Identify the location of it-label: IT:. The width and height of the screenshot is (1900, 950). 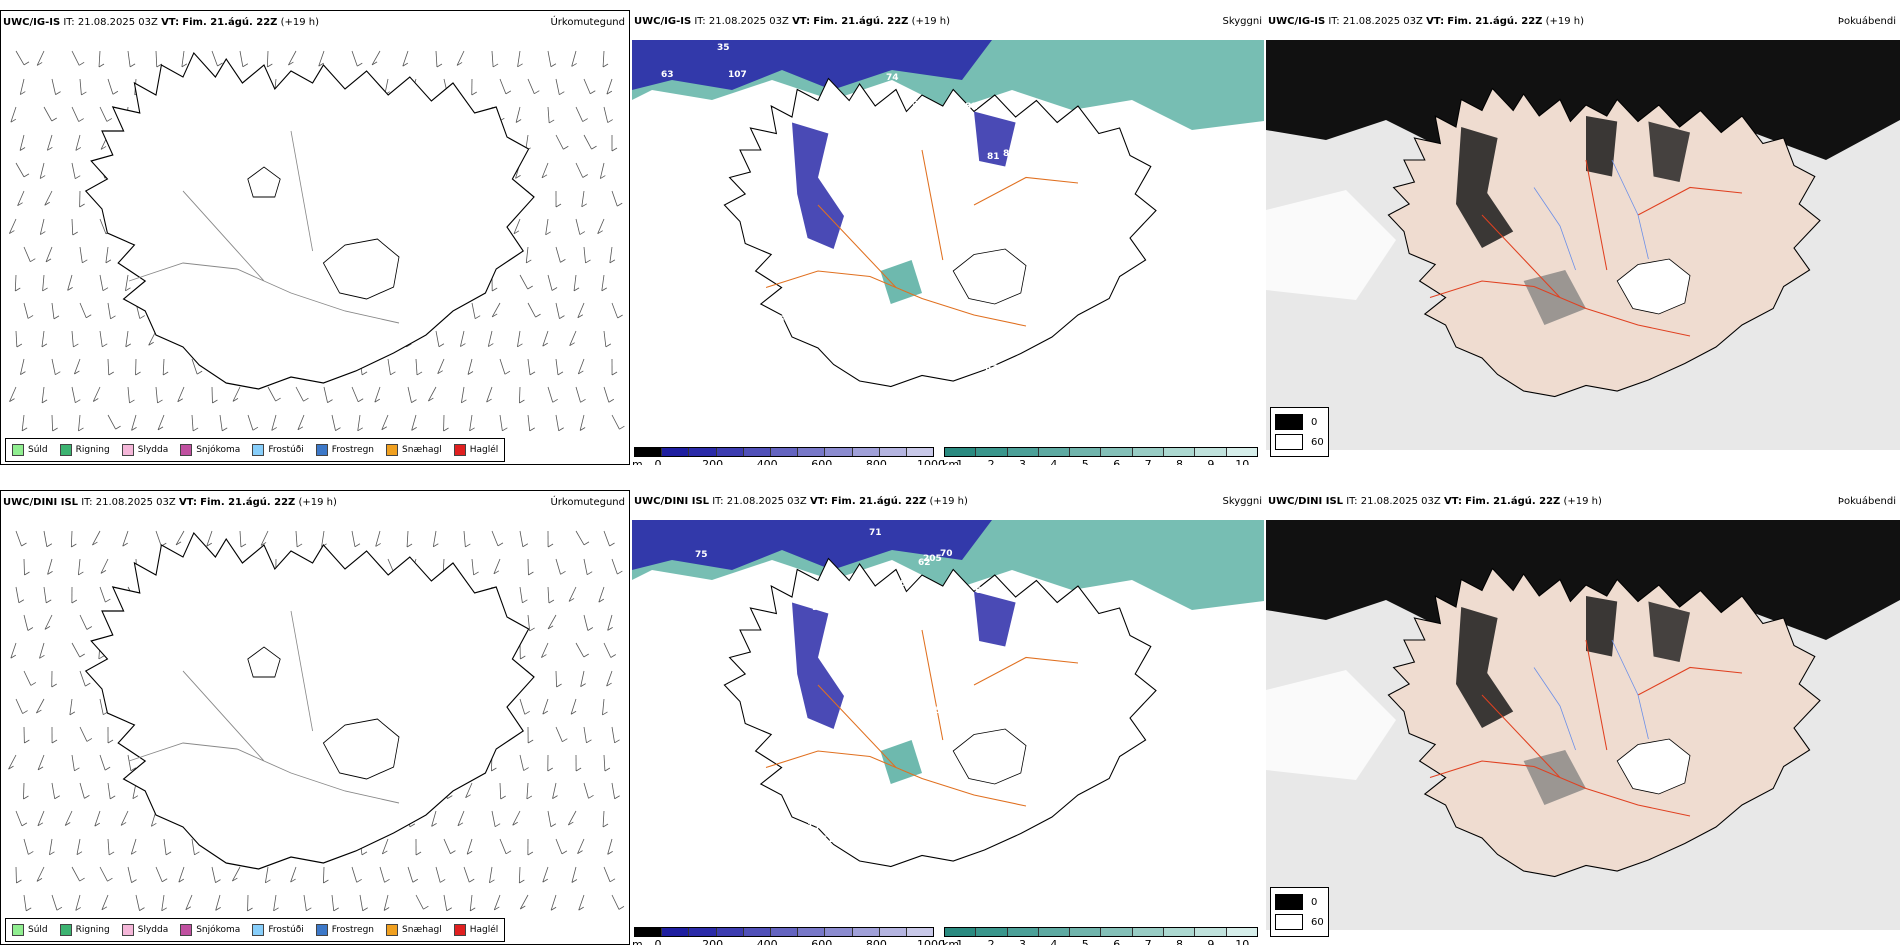
(87, 502).